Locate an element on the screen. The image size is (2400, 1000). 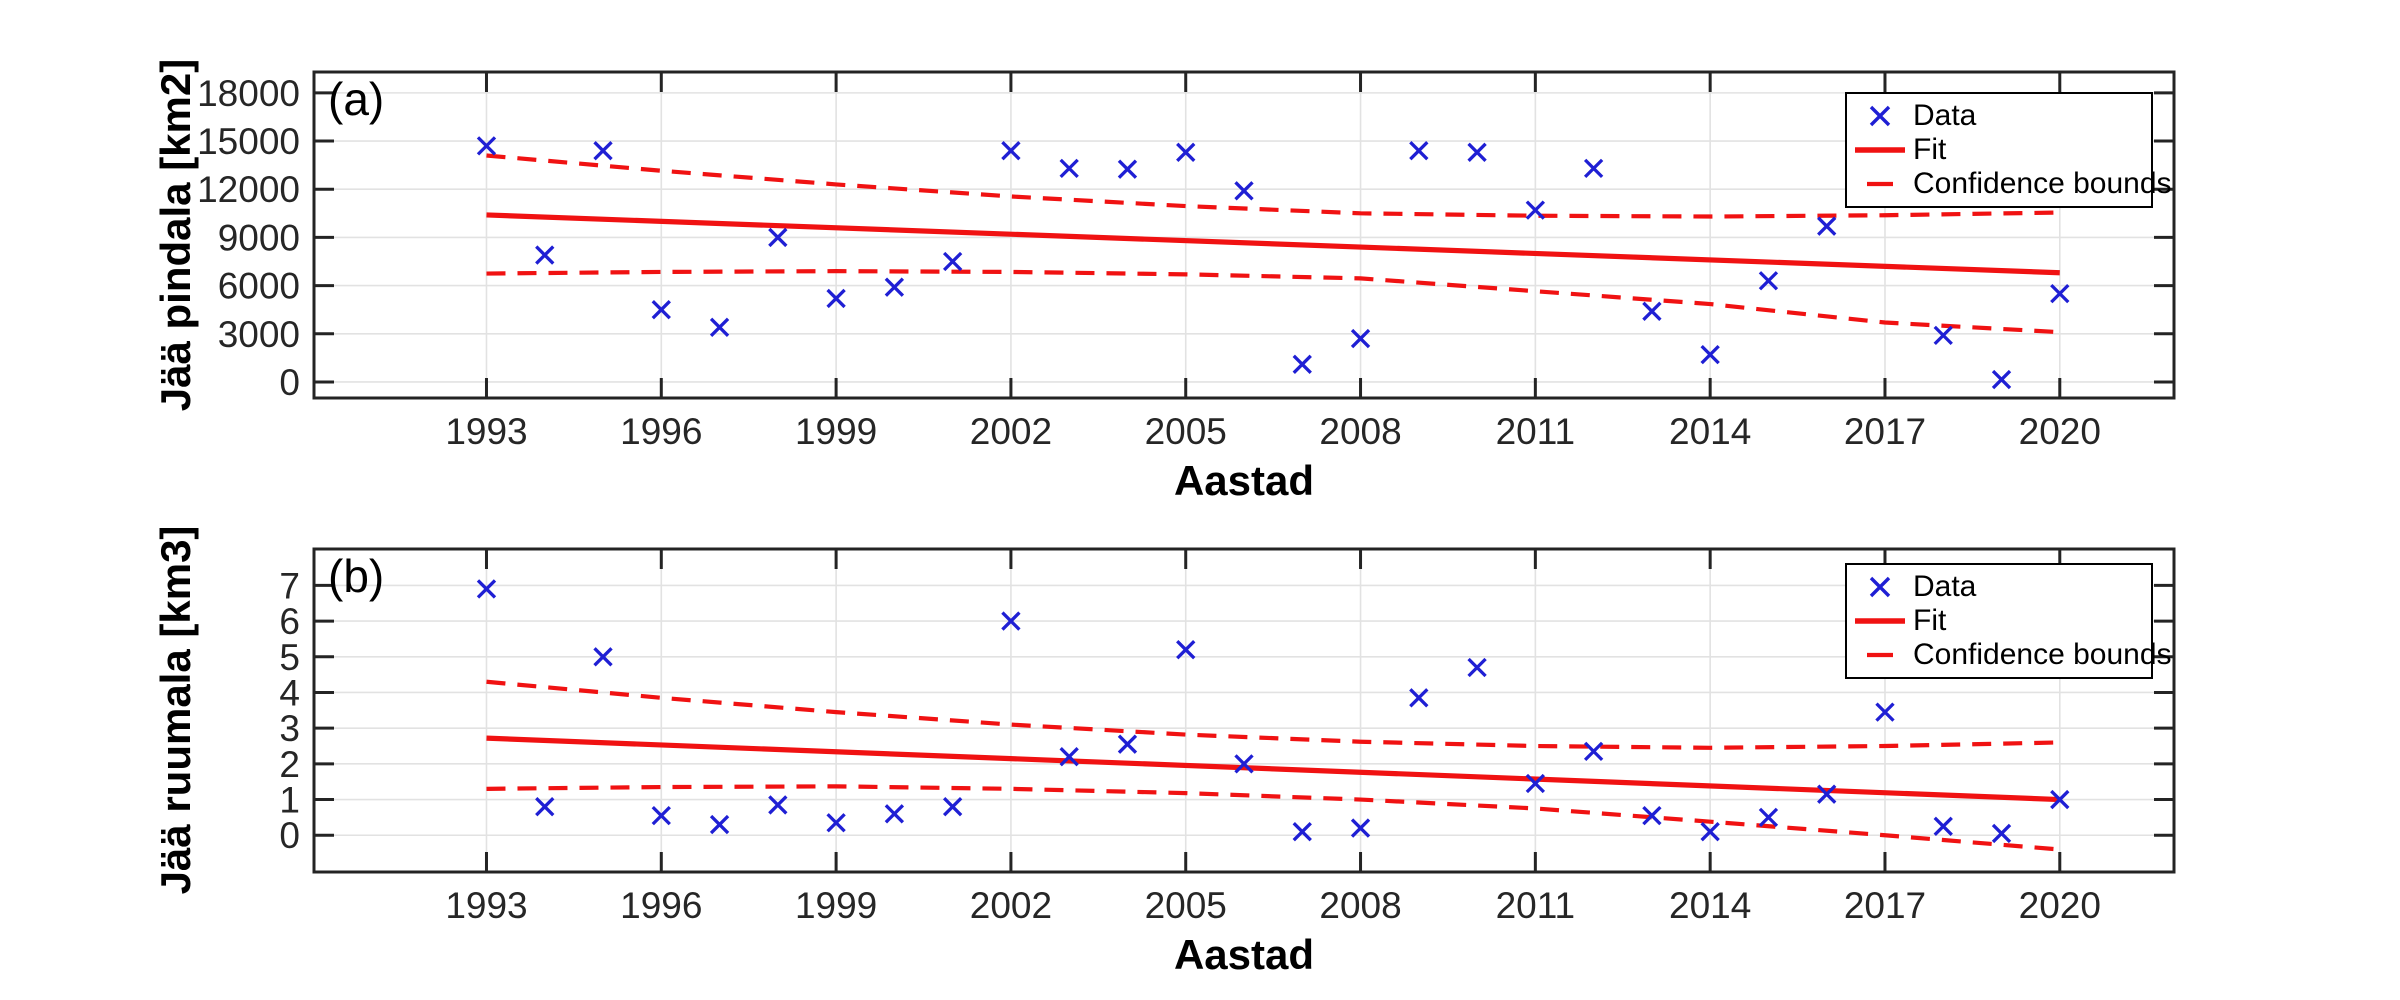
y-tick-label: 7 is located at coordinates (289, 585).